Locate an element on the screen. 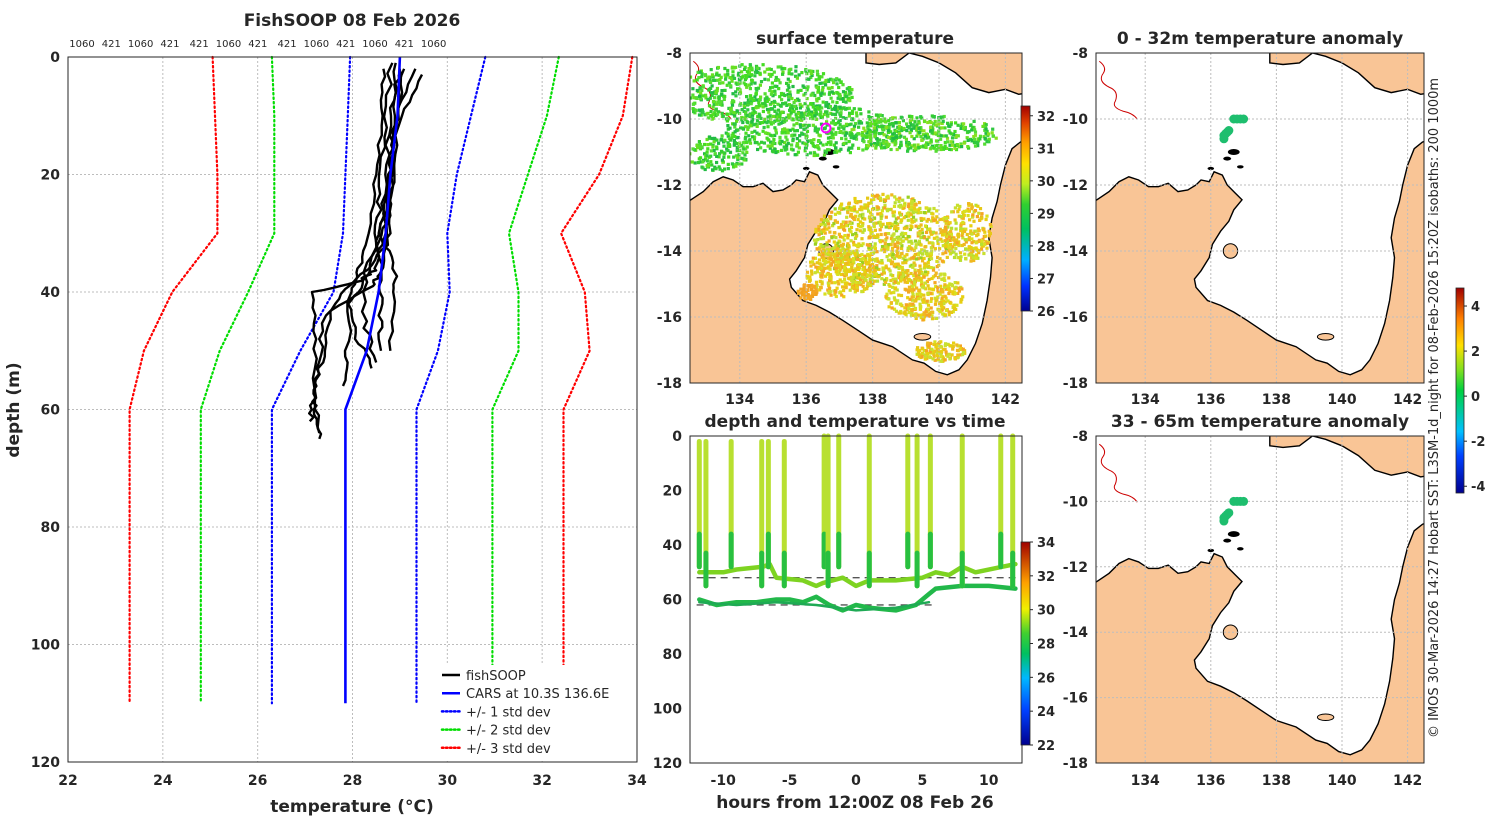 The image size is (1500, 820). map-x-tick: 136 is located at coordinates (1210, 781).